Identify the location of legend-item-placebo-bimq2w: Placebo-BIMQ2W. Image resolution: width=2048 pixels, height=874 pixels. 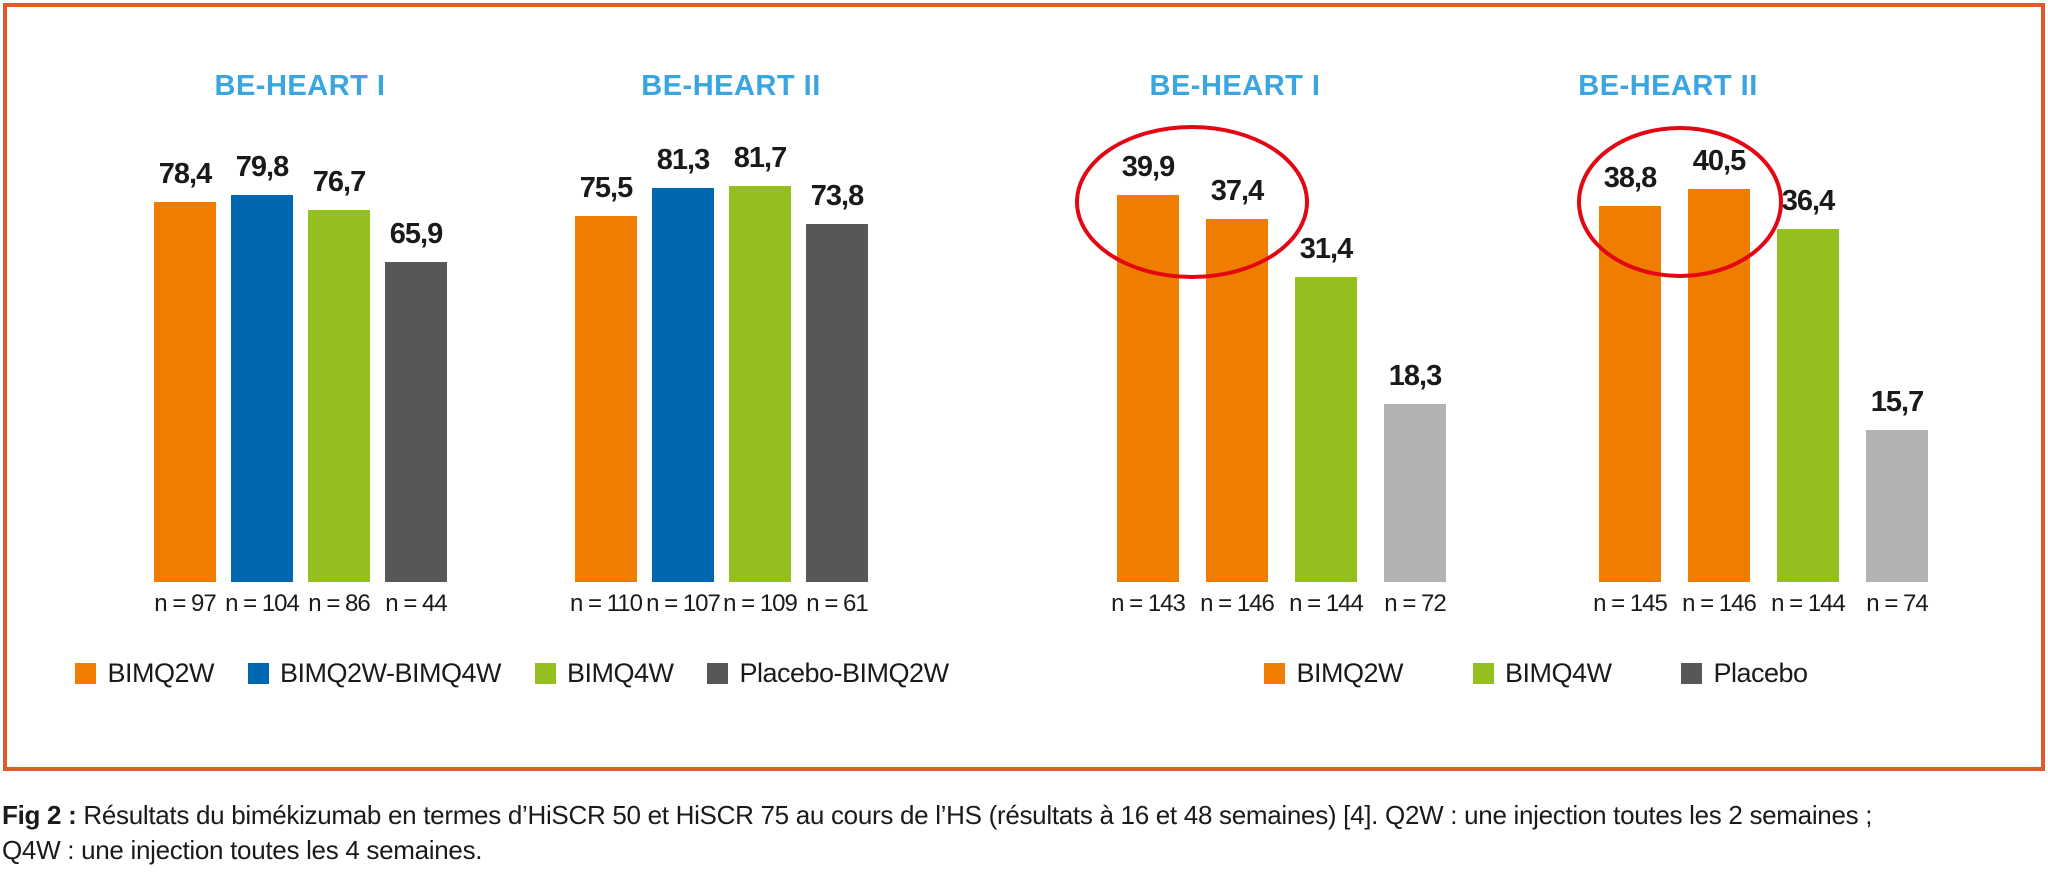
(828, 673).